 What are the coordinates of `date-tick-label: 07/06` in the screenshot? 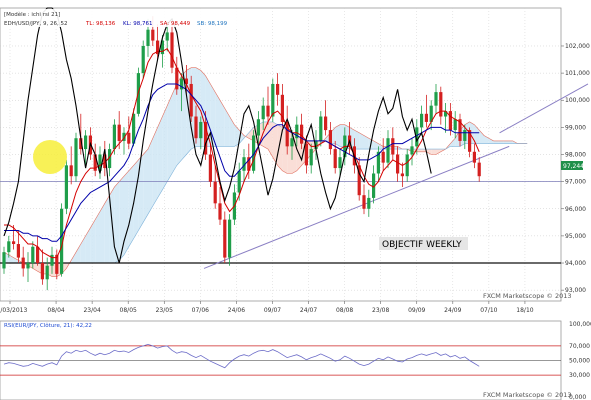 It's located at (200, 310).